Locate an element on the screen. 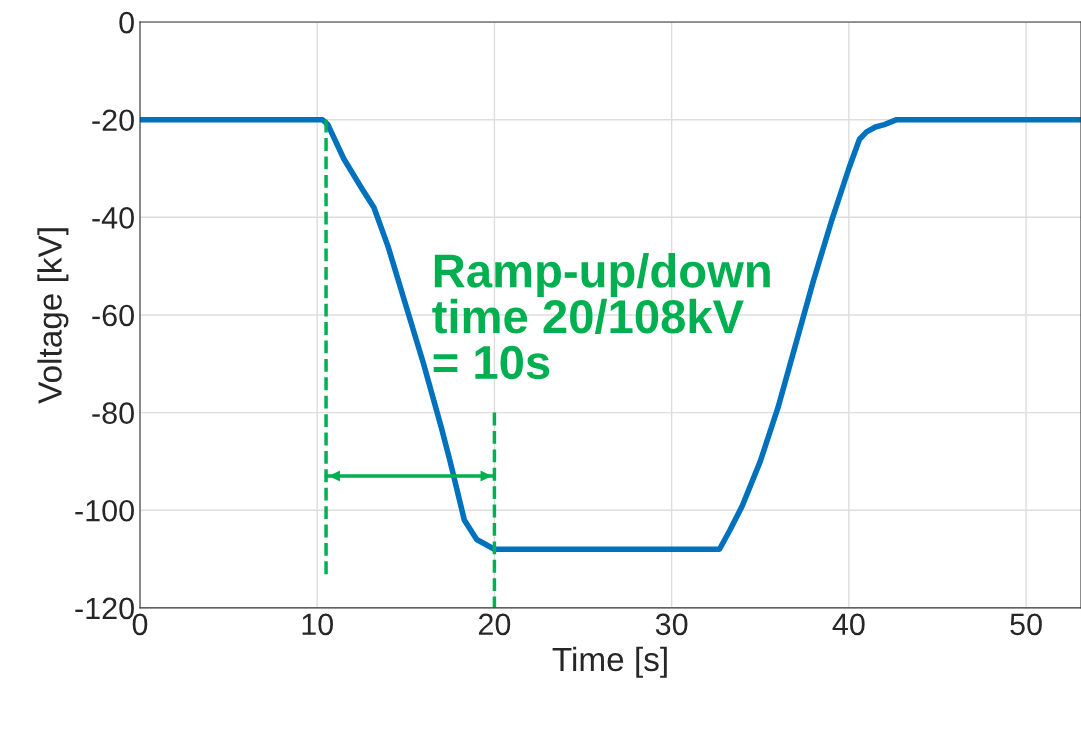 The image size is (1081, 735). annotation: Ramp-up/down time 20/108kV = 10s is located at coordinates (601, 316).